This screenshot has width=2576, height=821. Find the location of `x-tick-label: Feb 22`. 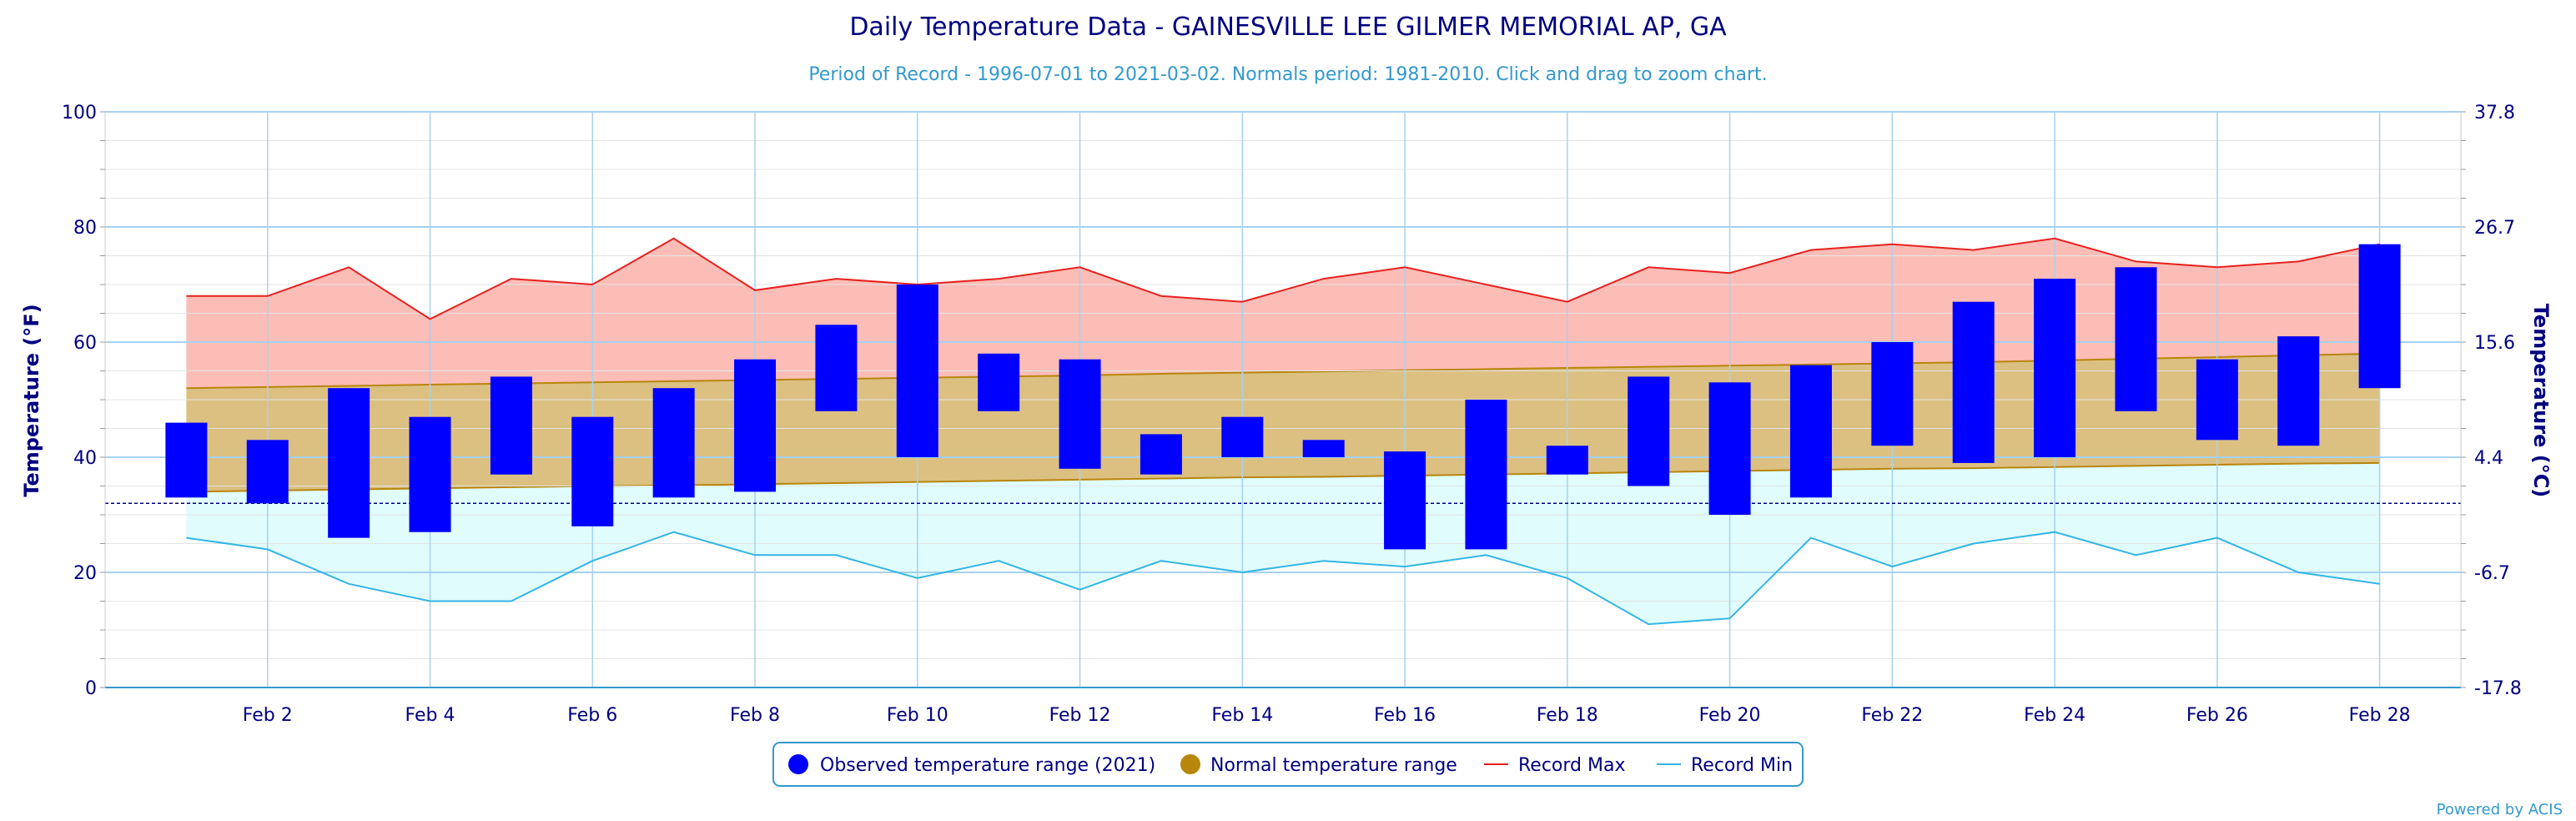

x-tick-label: Feb 22 is located at coordinates (1892, 716).